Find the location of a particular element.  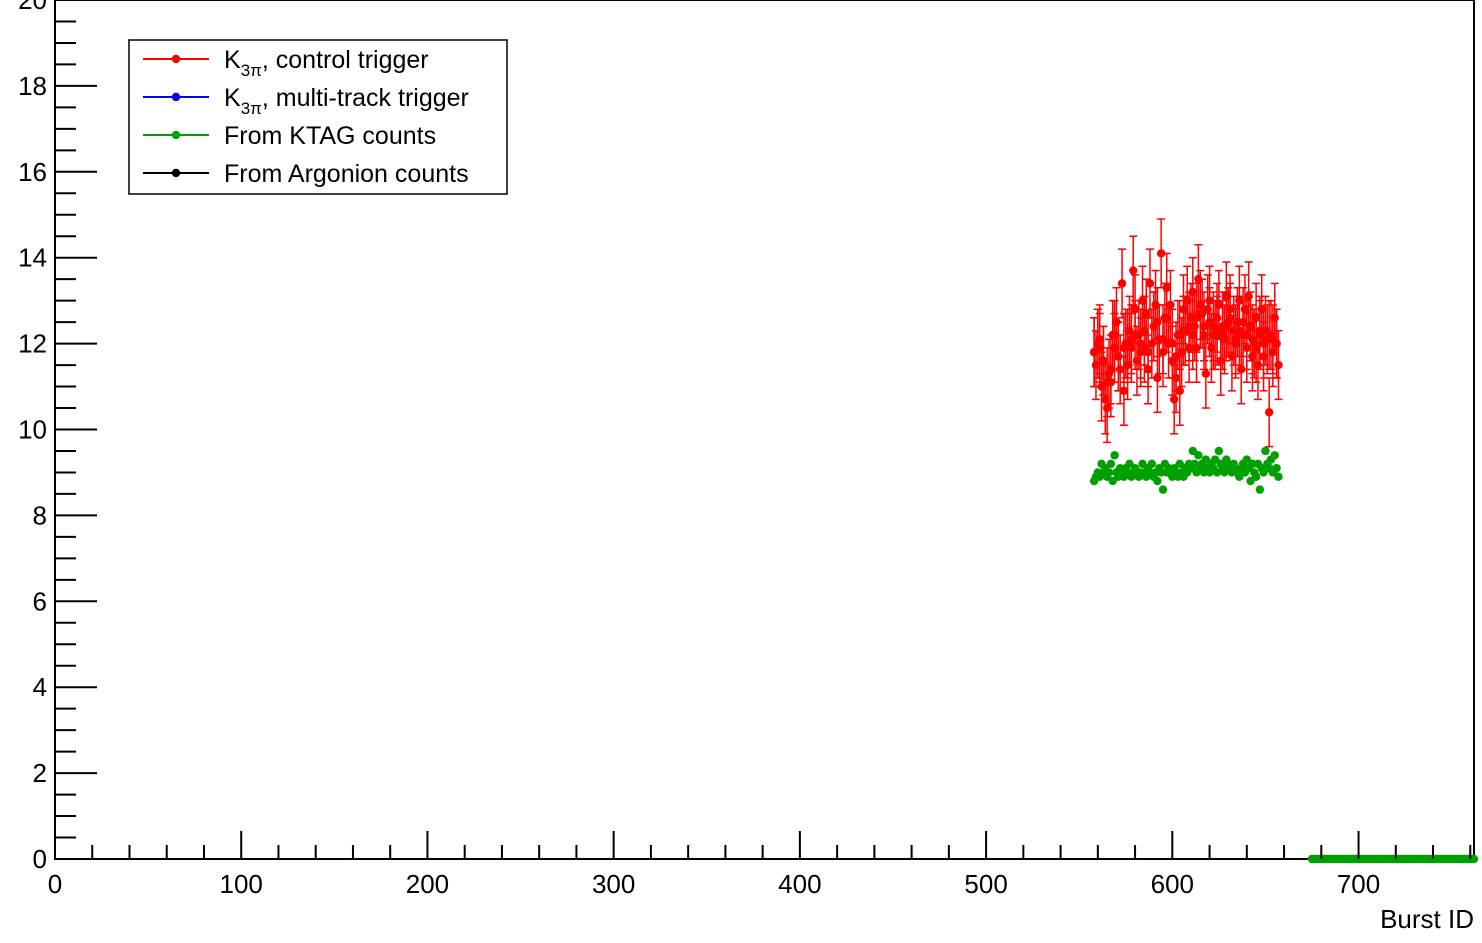

y-tick-label: 2 is located at coordinates (40, 773).